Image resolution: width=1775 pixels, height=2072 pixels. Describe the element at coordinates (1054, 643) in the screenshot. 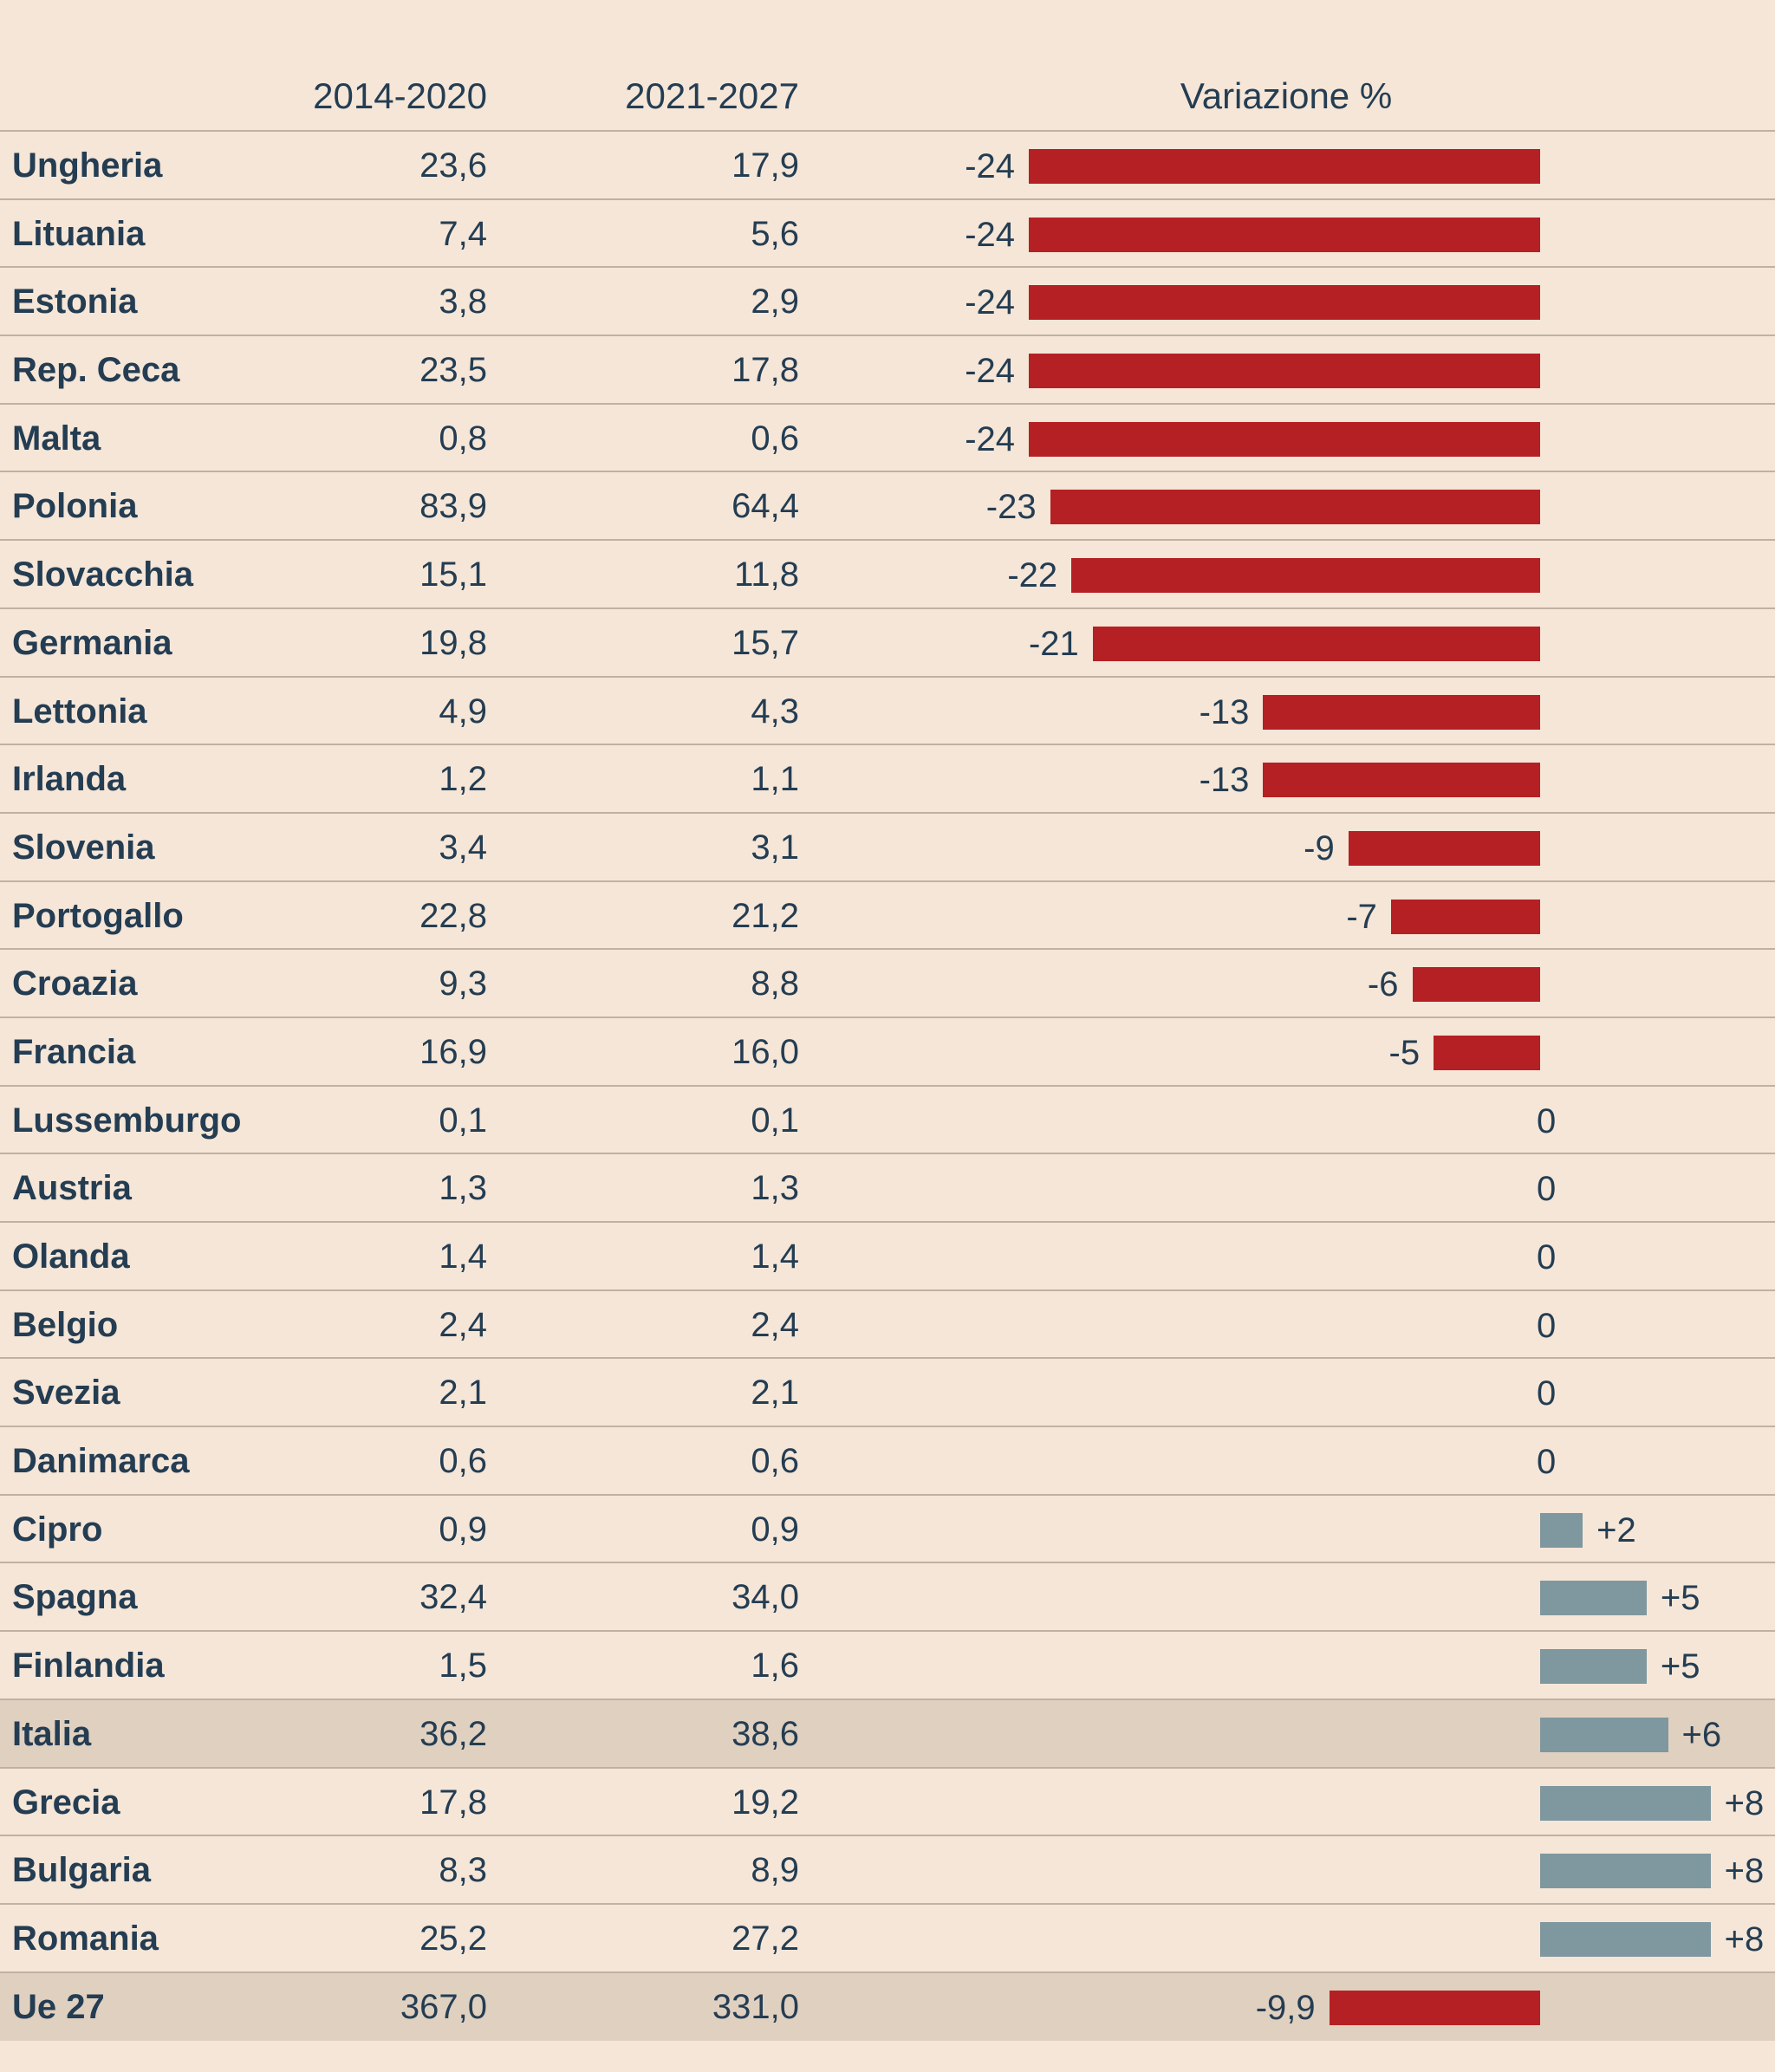

I see `change-label: -21` at that location.